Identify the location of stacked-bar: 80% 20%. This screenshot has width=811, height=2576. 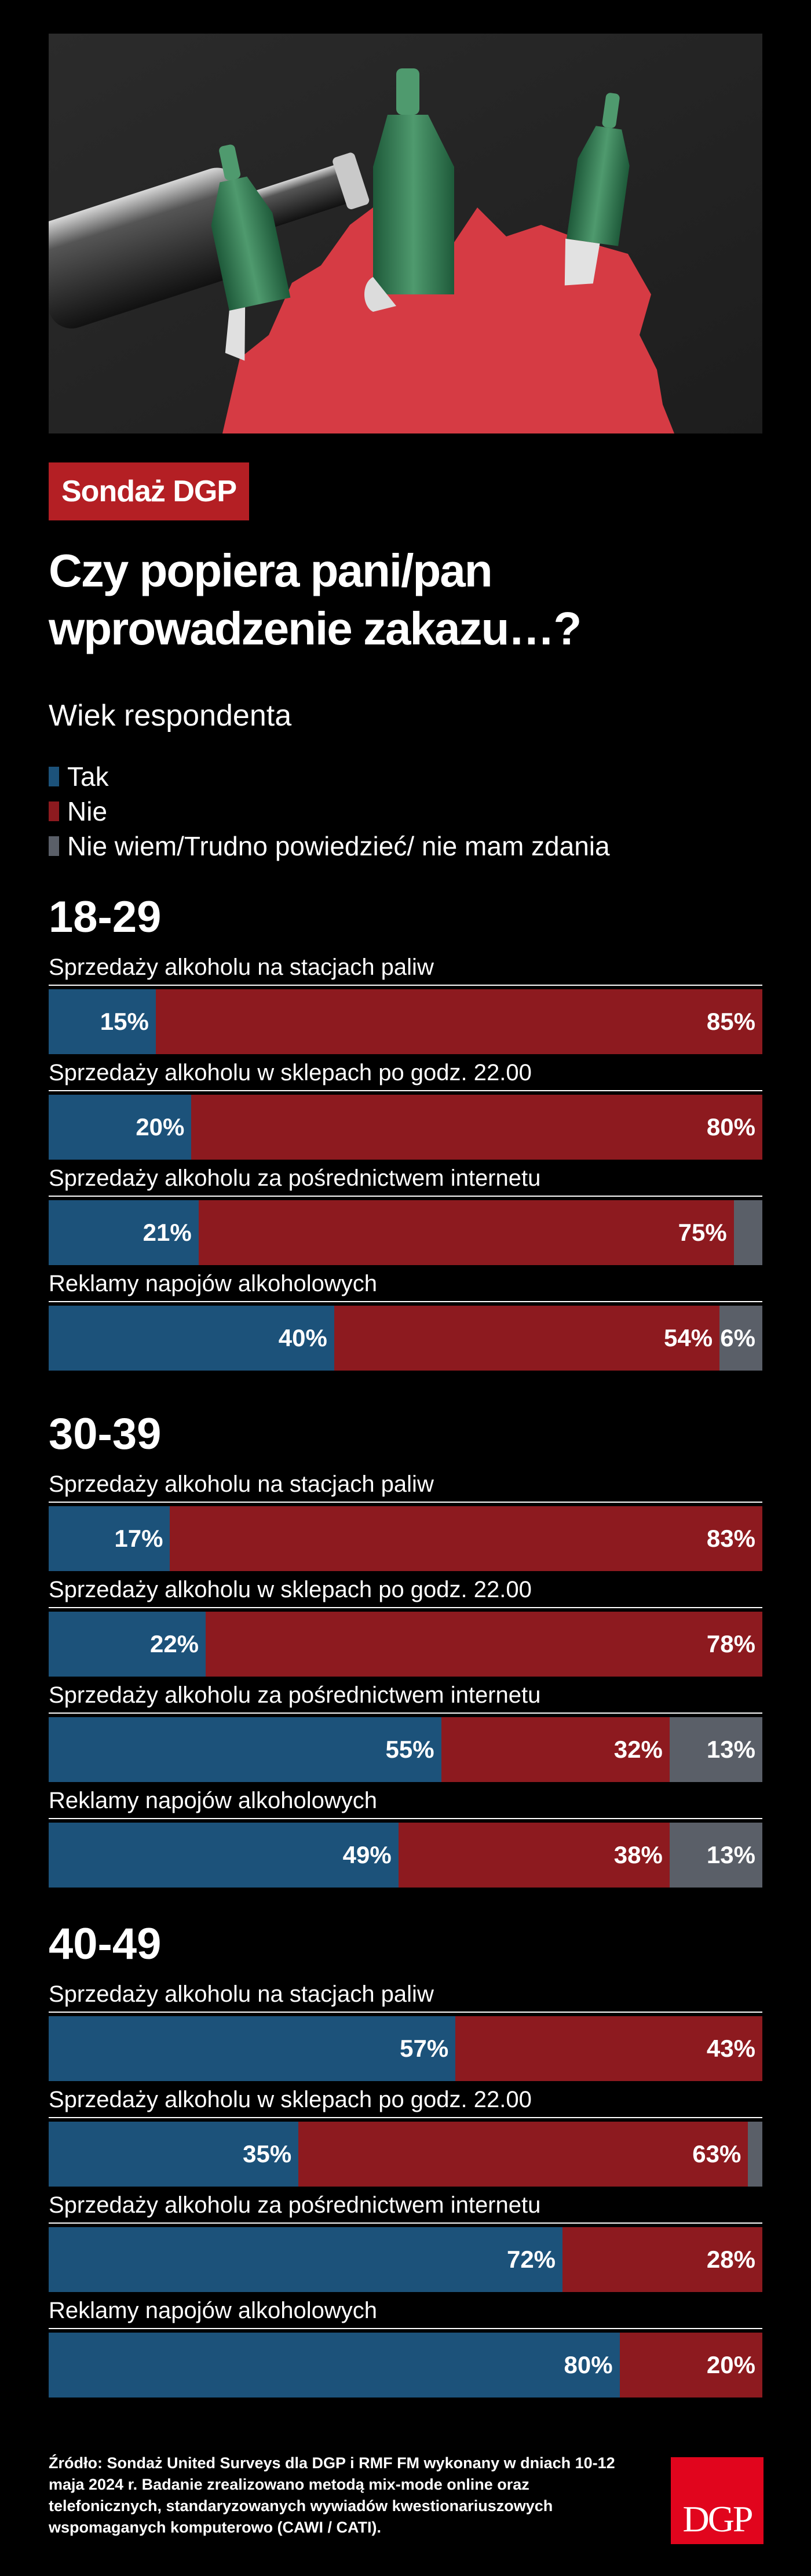
(405, 2365).